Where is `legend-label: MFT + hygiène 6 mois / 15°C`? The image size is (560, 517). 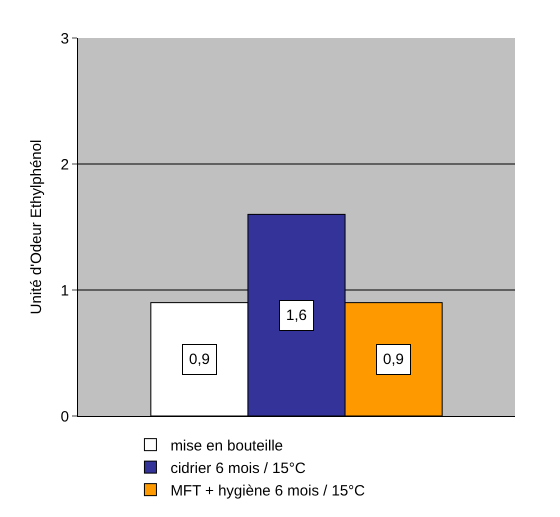
legend-label: MFT + hygiène 6 mois / 15°C is located at coordinates (268, 491).